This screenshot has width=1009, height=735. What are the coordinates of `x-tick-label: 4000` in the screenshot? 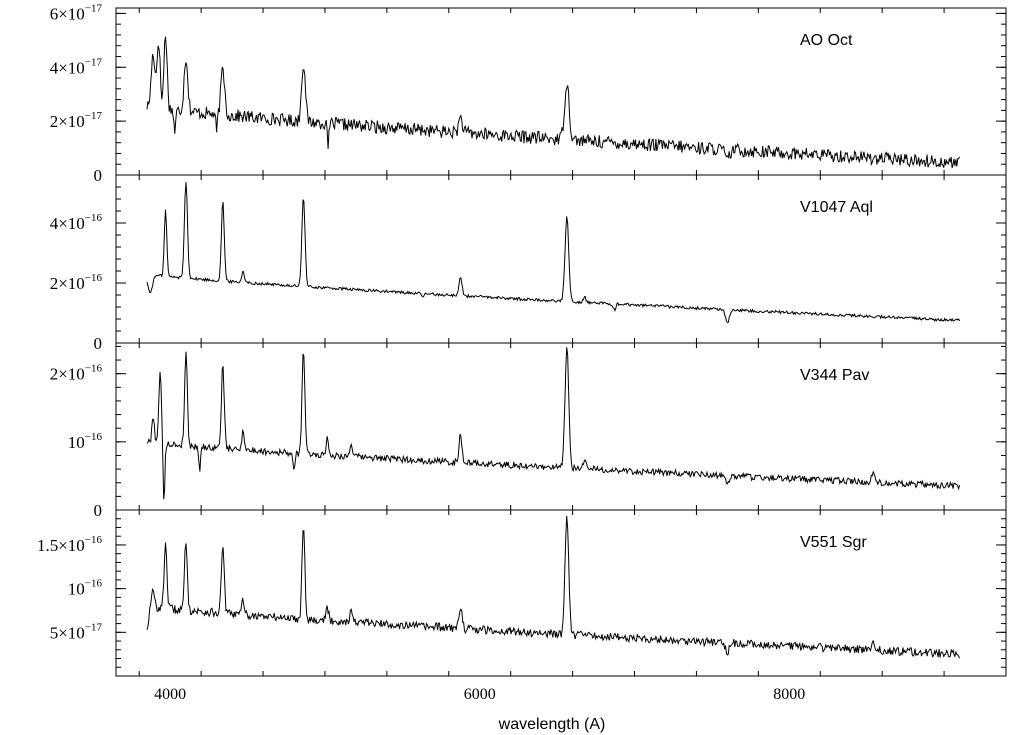 It's located at (170, 694).